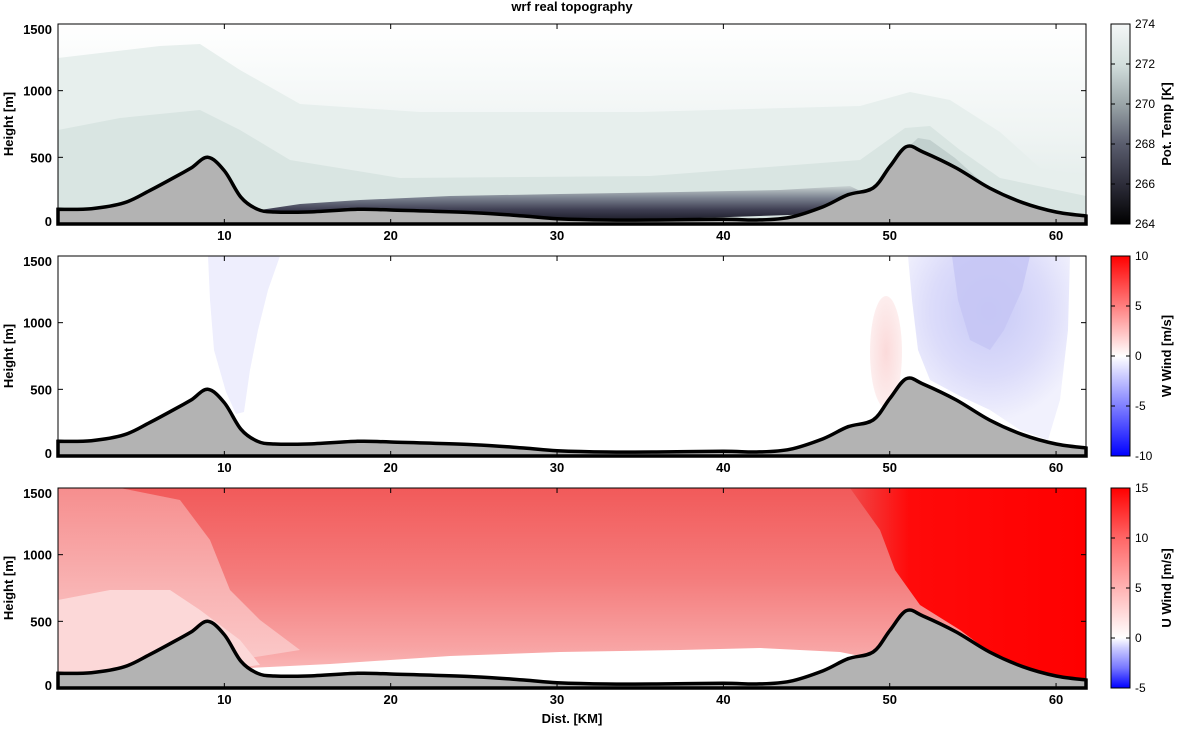  I want to click on colorbar-label: U Wind [m/s], so click(1166, 587).